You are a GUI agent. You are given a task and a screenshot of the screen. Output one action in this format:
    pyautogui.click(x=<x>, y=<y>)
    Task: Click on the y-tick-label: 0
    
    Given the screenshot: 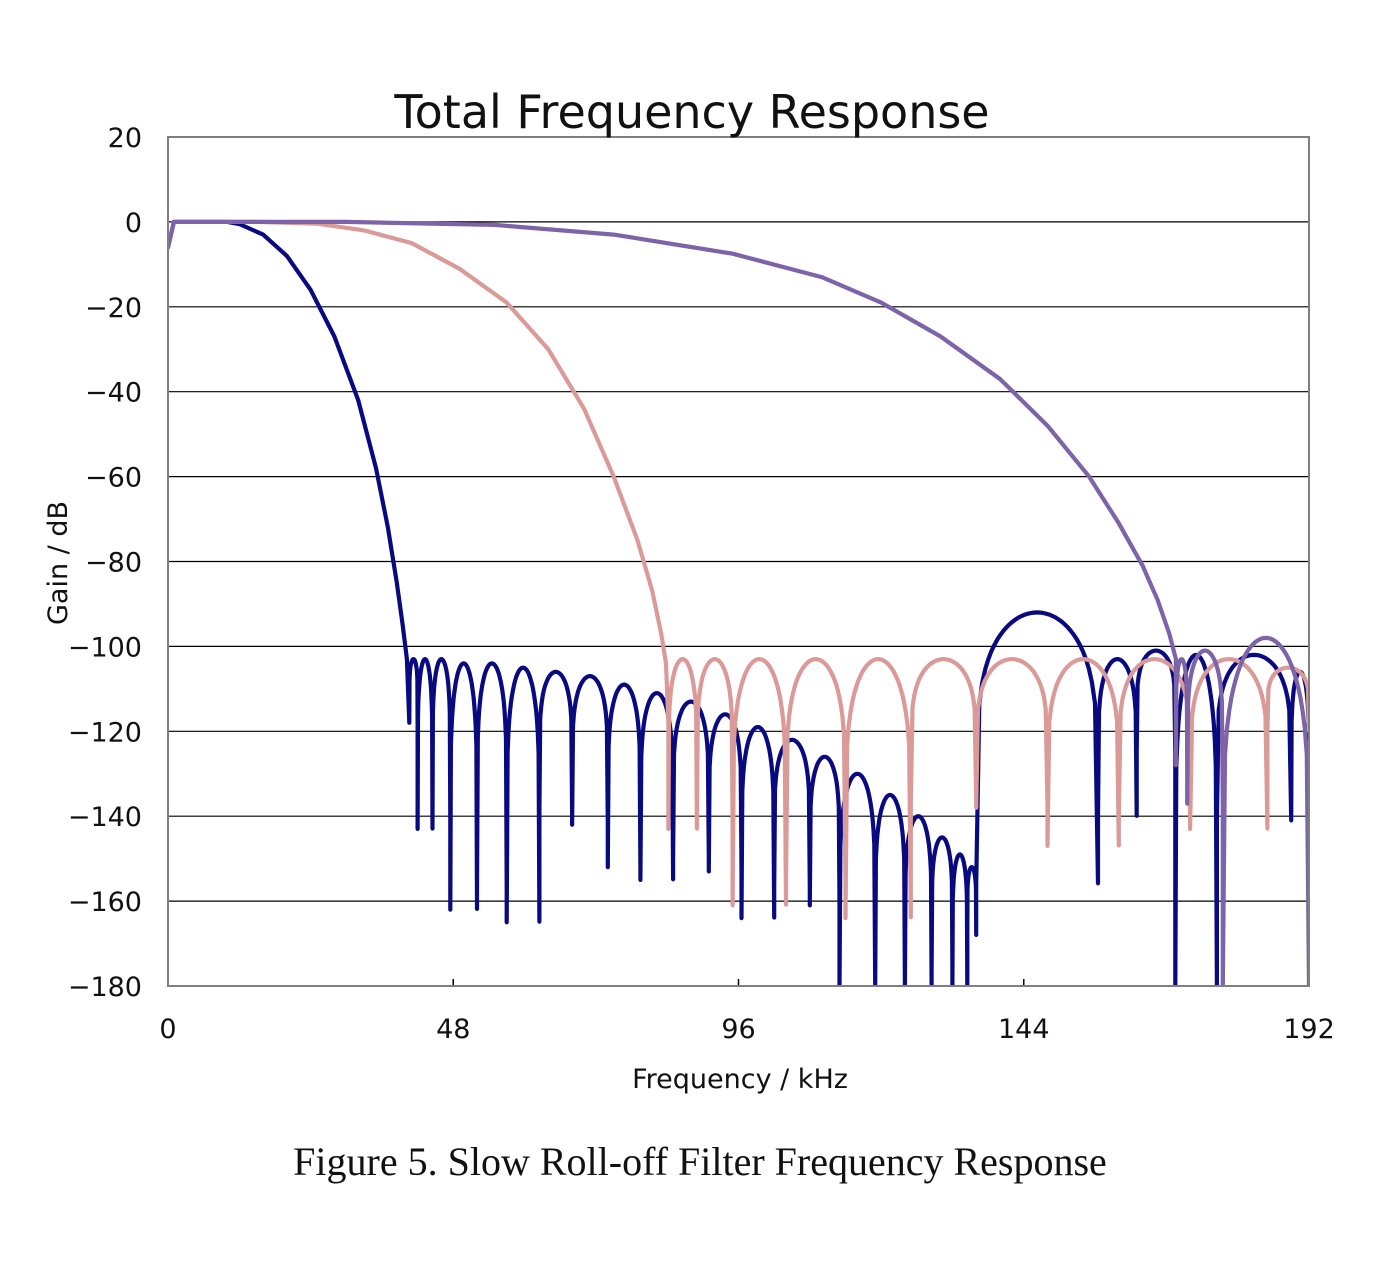 What is the action you would take?
    pyautogui.click(x=133, y=223)
    